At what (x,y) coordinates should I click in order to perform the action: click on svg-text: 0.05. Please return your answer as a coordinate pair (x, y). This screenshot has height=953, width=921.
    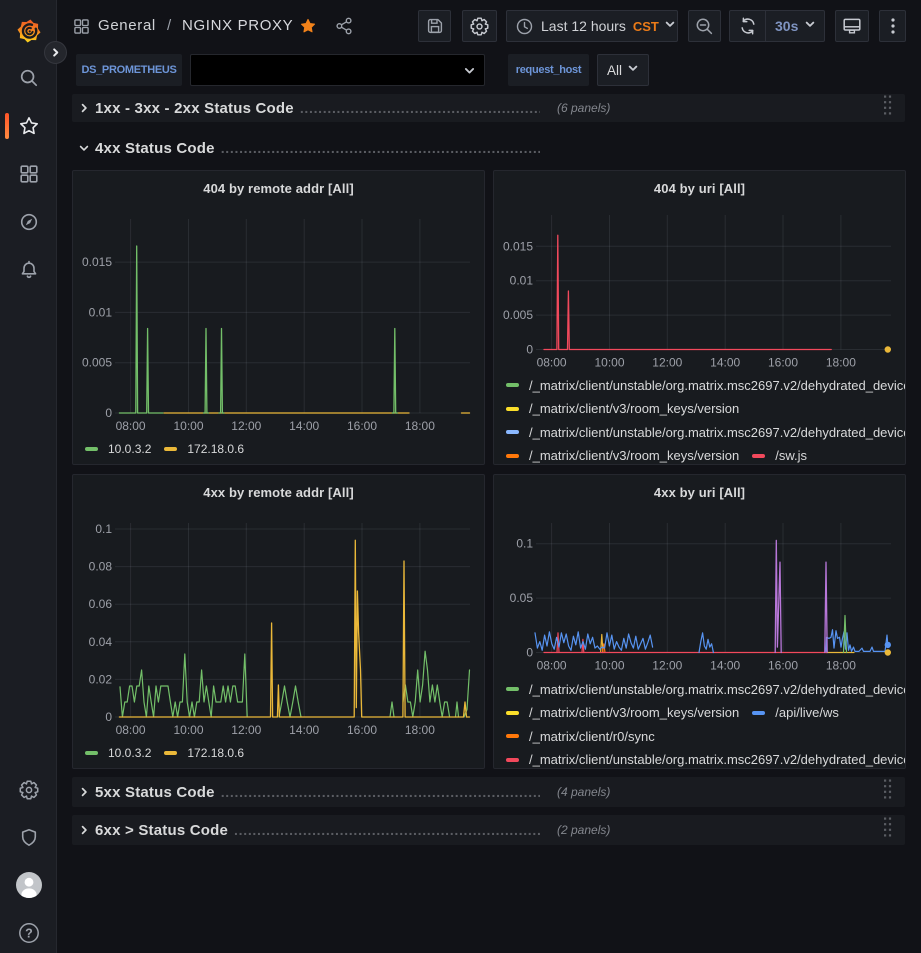
    Looking at the image, I should click on (522, 598).